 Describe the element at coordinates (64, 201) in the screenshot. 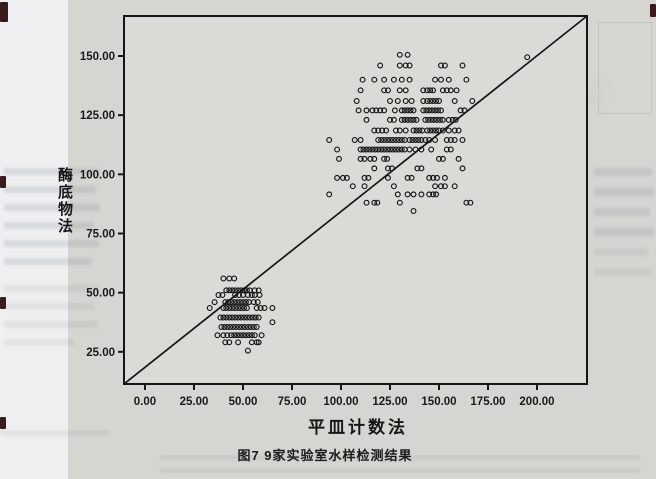

I see `y-axis-label: 酶底物法` at that location.